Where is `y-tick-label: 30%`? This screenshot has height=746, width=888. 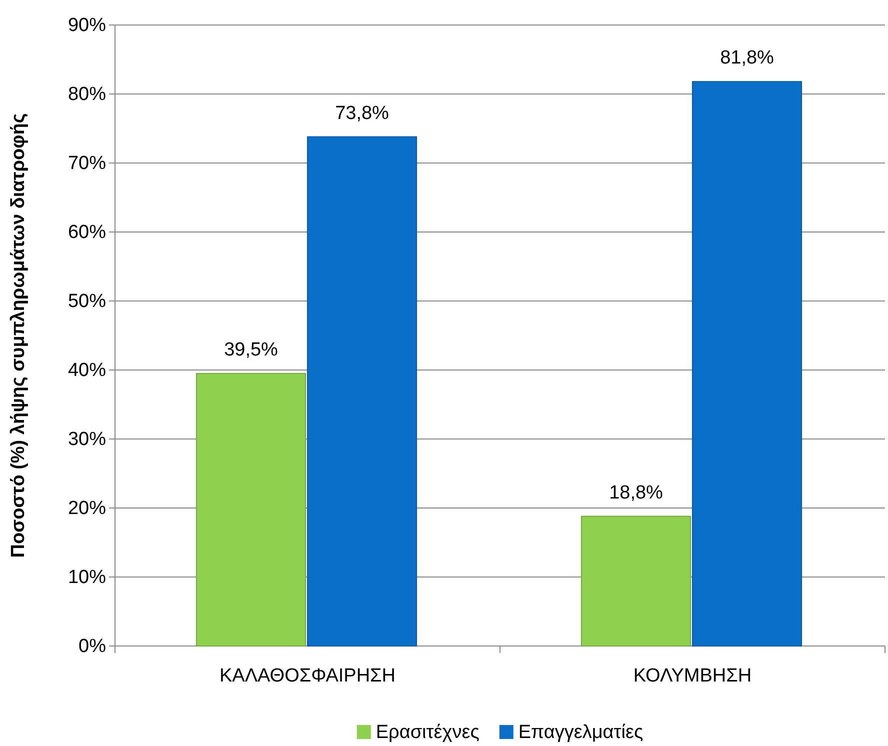
y-tick-label: 30% is located at coordinates (87, 439).